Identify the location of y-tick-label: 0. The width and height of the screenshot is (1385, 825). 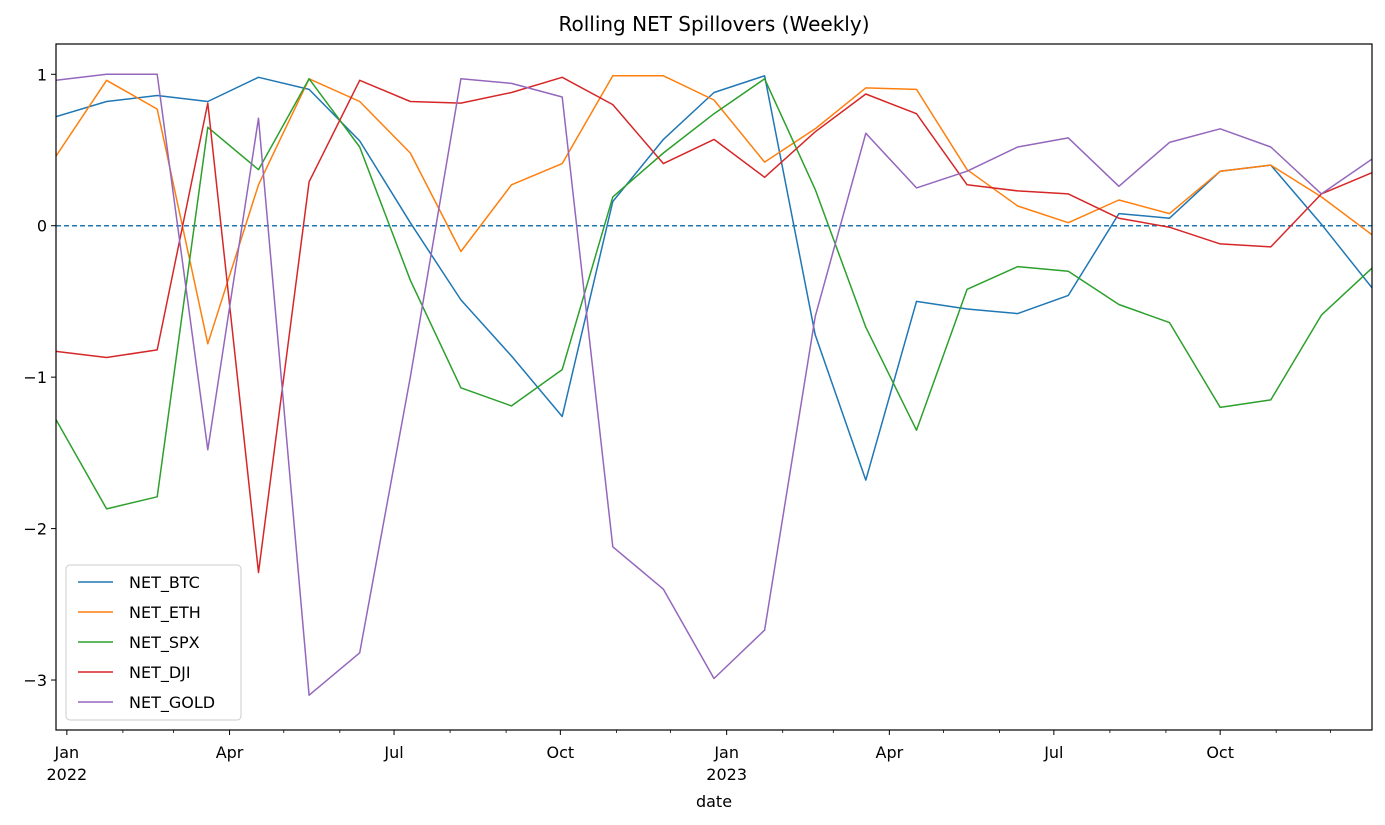
(42, 226).